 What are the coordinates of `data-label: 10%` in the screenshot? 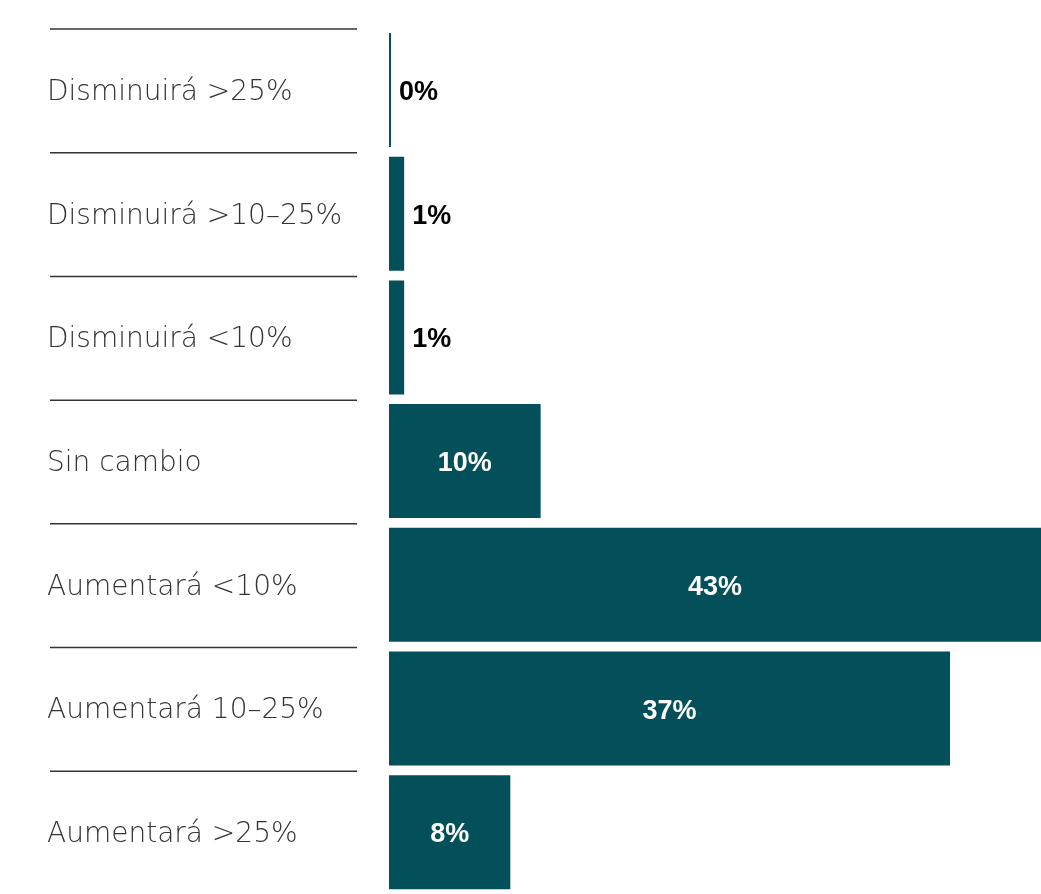 It's located at (464, 462).